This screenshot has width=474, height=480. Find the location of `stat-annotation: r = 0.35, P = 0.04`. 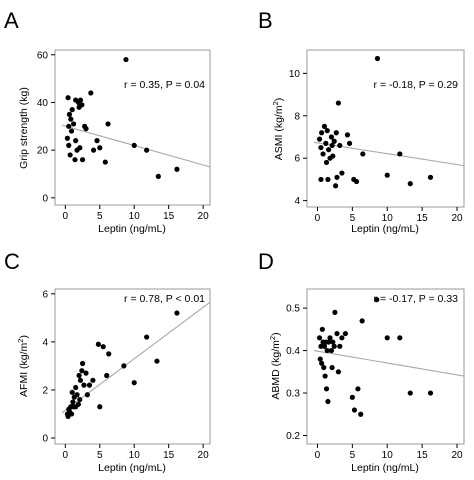

stat-annotation: r = 0.35, P = 0.04 is located at coordinates (164, 85).